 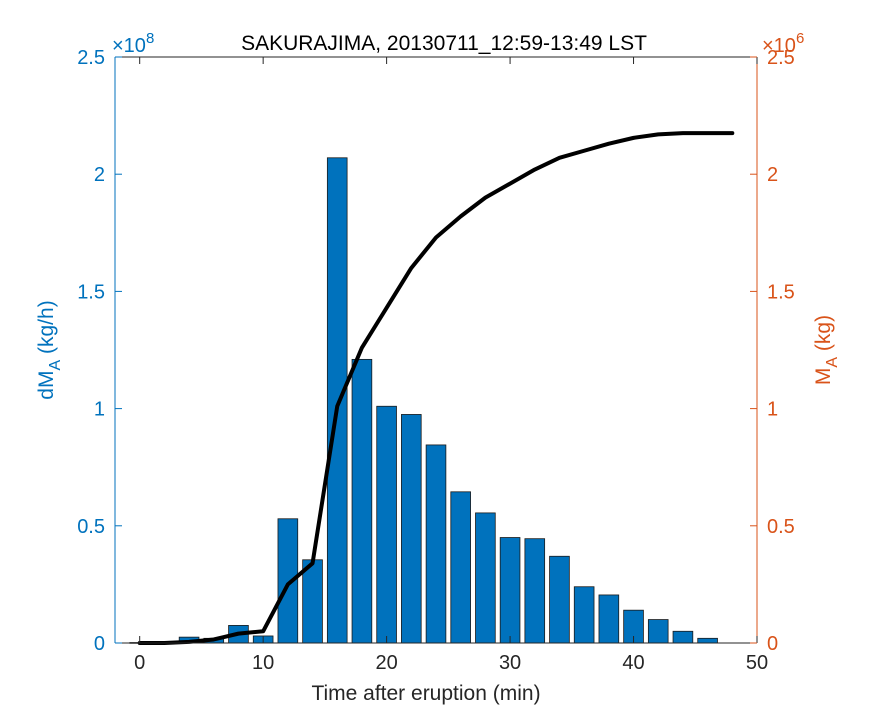 I want to click on right-tick-label-5: 2.5, so click(x=781, y=58).